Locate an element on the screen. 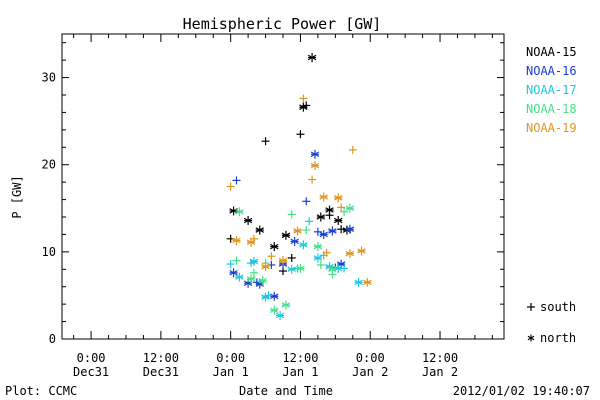  legend-entry: NOAA-16 is located at coordinates (551, 71).